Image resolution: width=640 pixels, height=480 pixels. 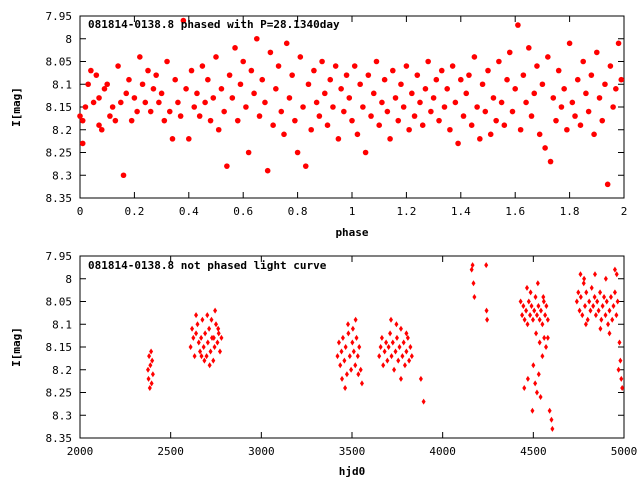 I want to click on panel-title: 081814-0138.8 not phased light curve, so click(x=207, y=265).